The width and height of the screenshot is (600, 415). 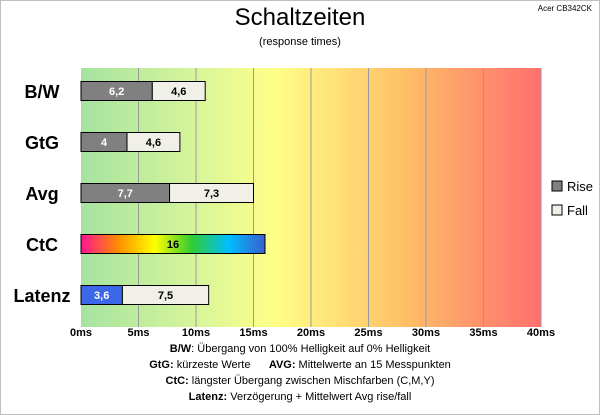 What do you see at coordinates (426, 333) in the screenshot?
I see `x-tick-label: 30ms` at bounding box center [426, 333].